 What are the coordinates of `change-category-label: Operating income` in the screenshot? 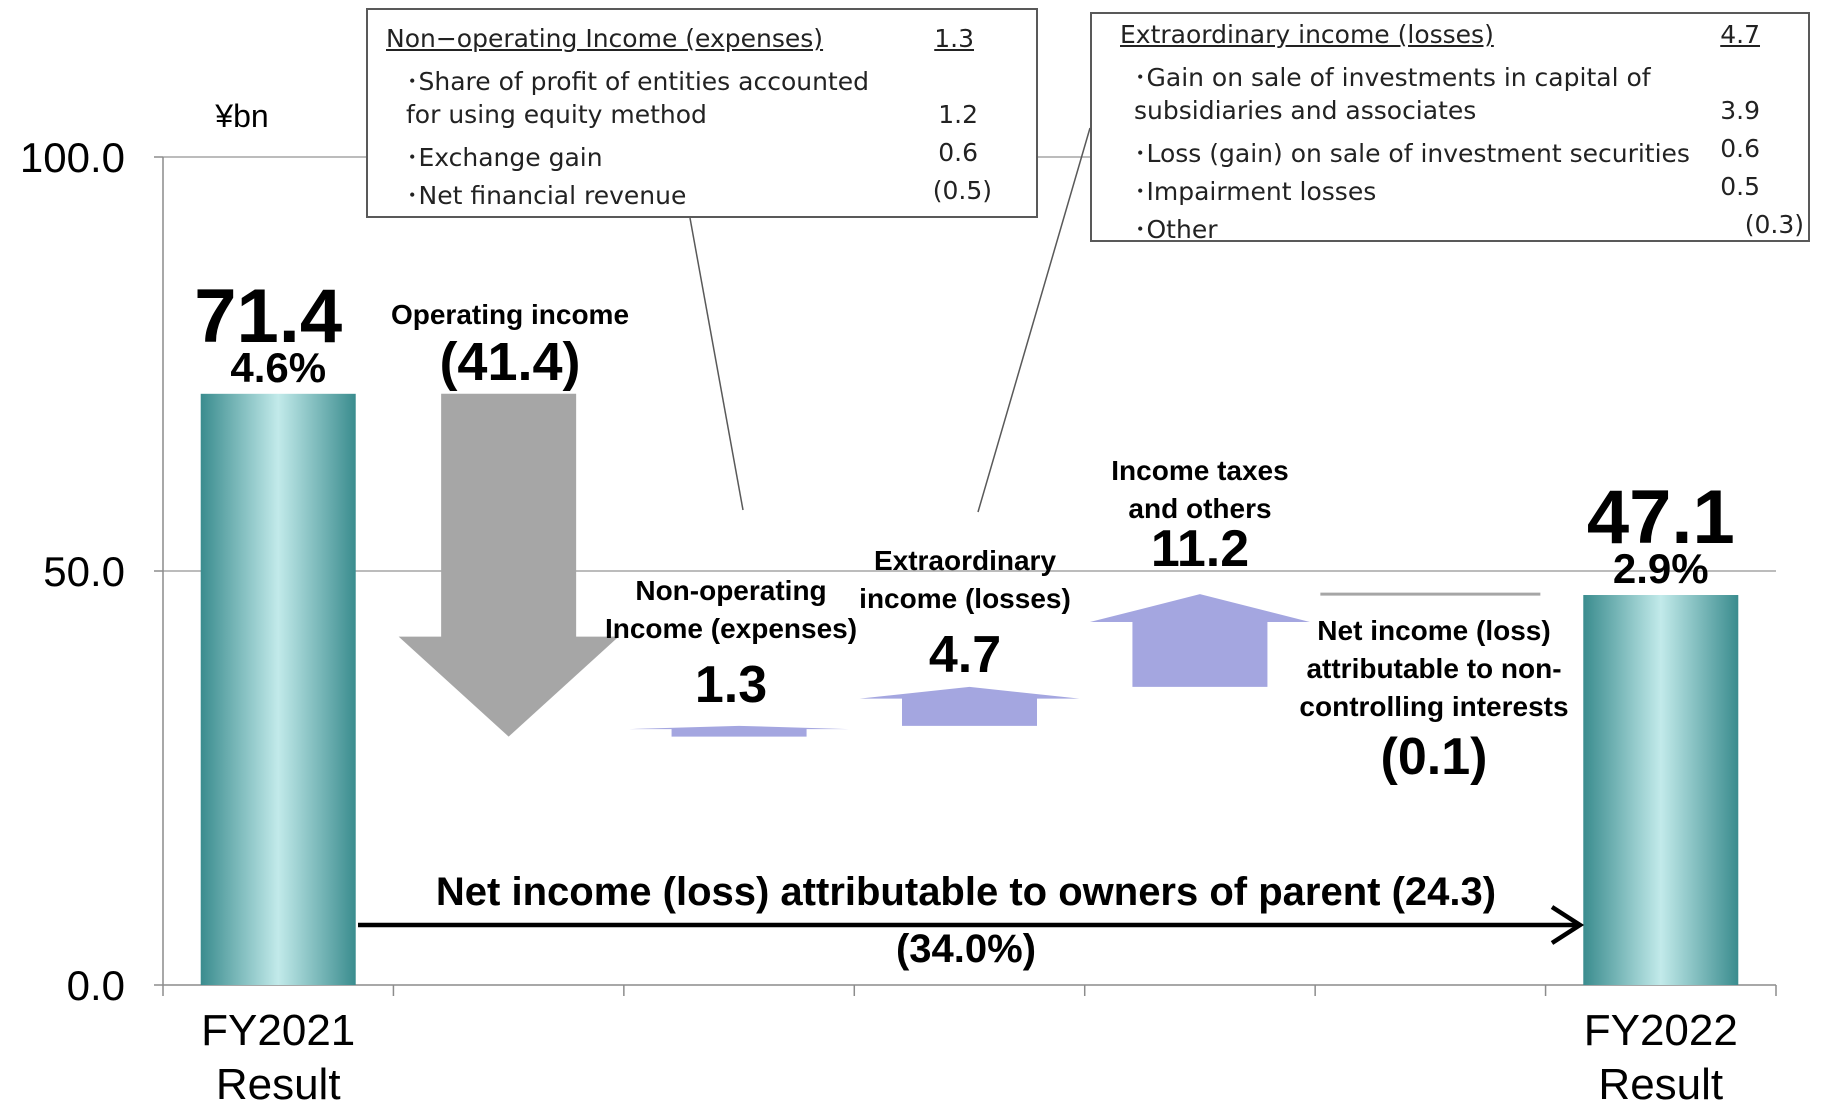 It's located at (510, 314).